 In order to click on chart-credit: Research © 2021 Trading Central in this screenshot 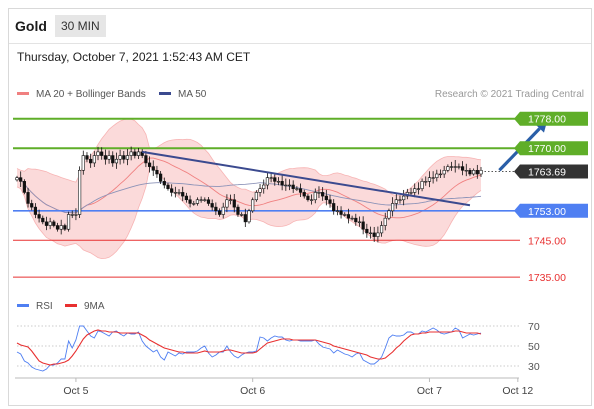, I will do `click(509, 94)`.